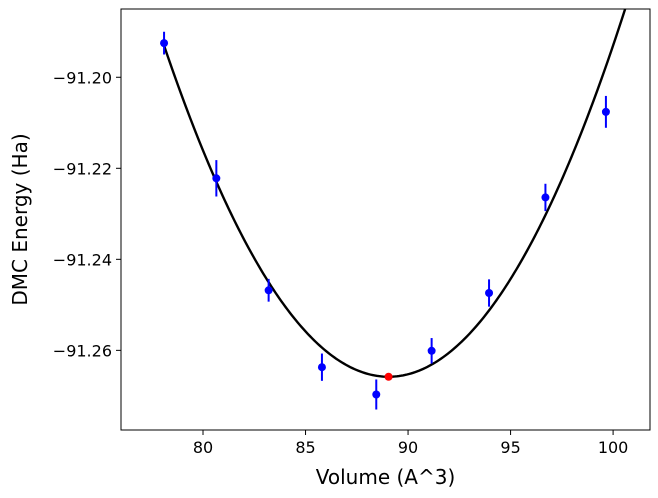  Describe the element at coordinates (305, 447) in the screenshot. I see `x-tick-label: 85` at that location.